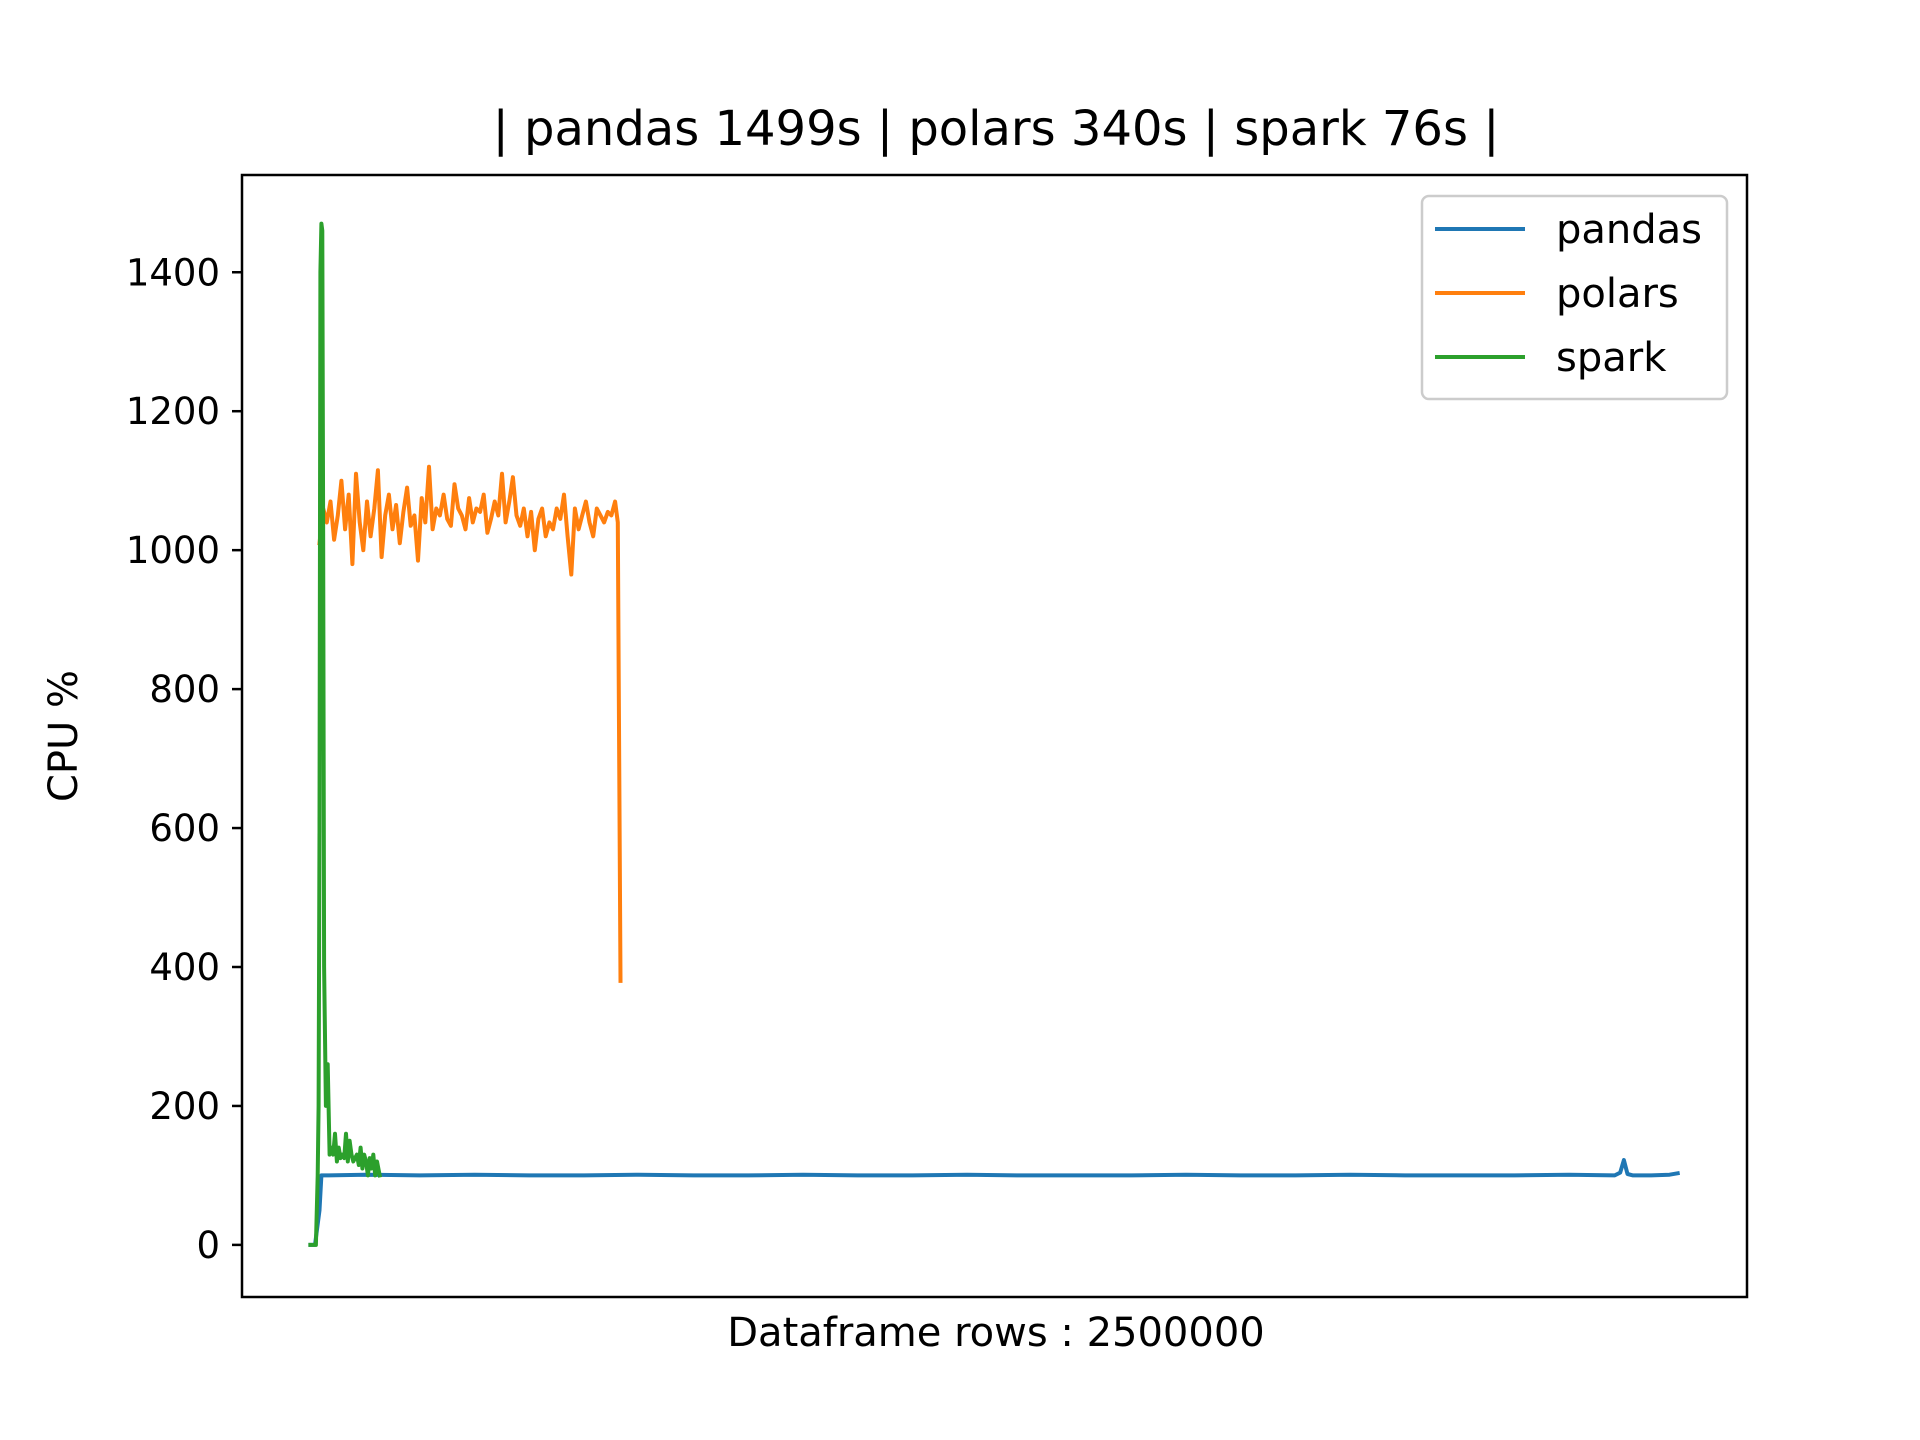 The height and width of the screenshot is (1440, 1920). What do you see at coordinates (184, 828) in the screenshot?
I see `y-tick-label: 600` at bounding box center [184, 828].